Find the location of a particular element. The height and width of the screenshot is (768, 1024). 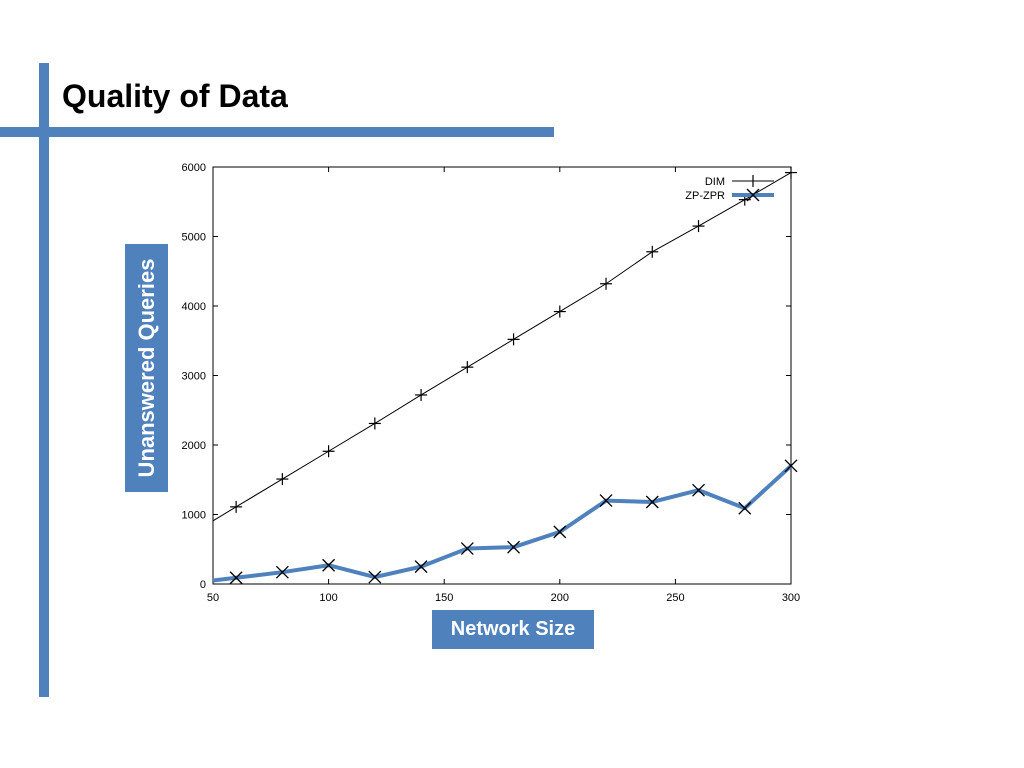

x-tick-label: 300 is located at coordinates (791, 598).